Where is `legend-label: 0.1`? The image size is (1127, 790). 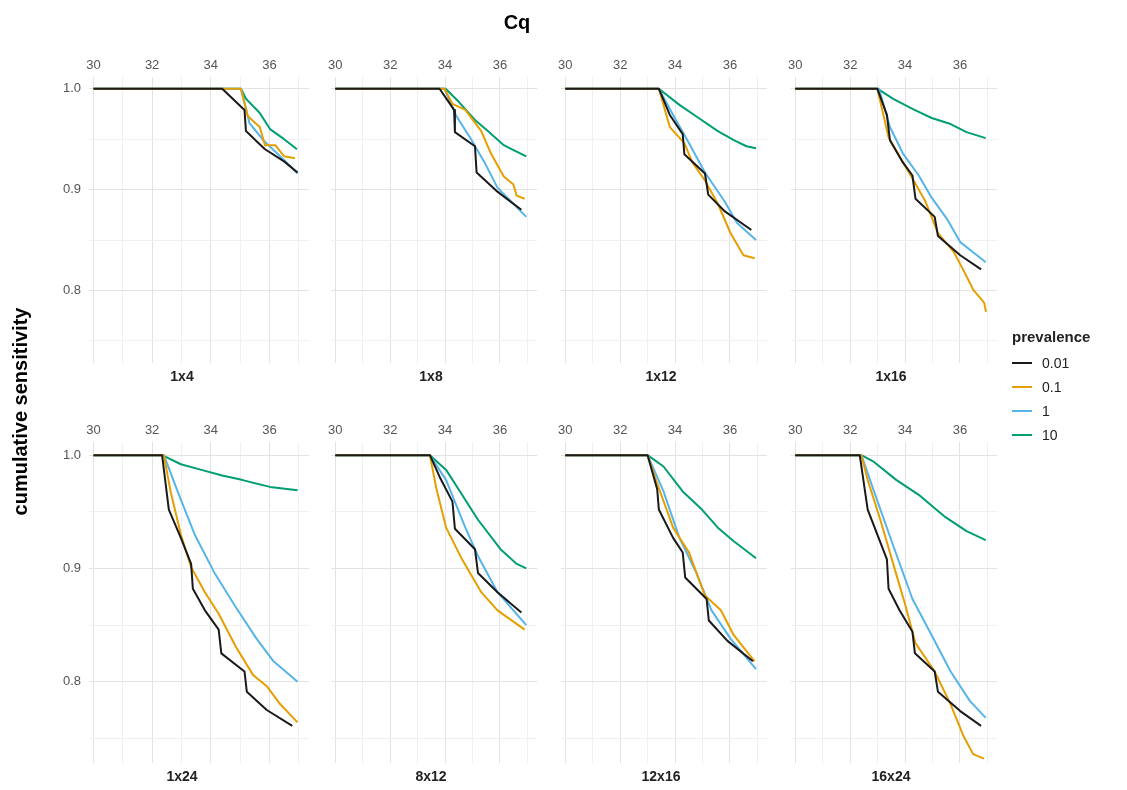 legend-label: 0.1 is located at coordinates (1052, 387).